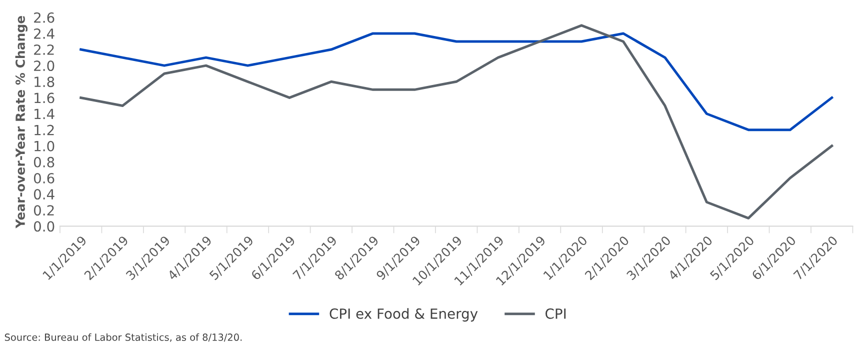 Image resolution: width=857 pixels, height=348 pixels. Describe the element at coordinates (44, 33) in the screenshot. I see `y-tick-label: 2.4` at that location.